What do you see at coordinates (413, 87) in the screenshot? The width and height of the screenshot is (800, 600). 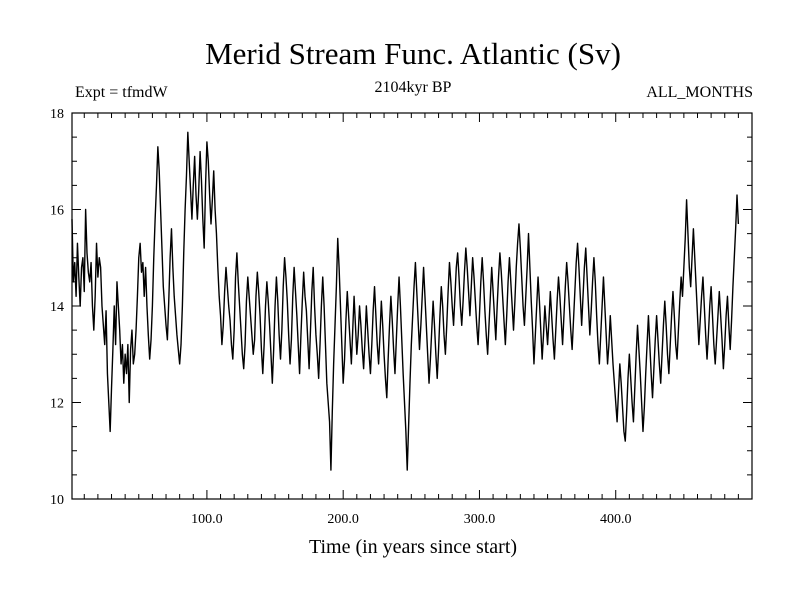 I see `period-label: 2104kyr BP` at bounding box center [413, 87].